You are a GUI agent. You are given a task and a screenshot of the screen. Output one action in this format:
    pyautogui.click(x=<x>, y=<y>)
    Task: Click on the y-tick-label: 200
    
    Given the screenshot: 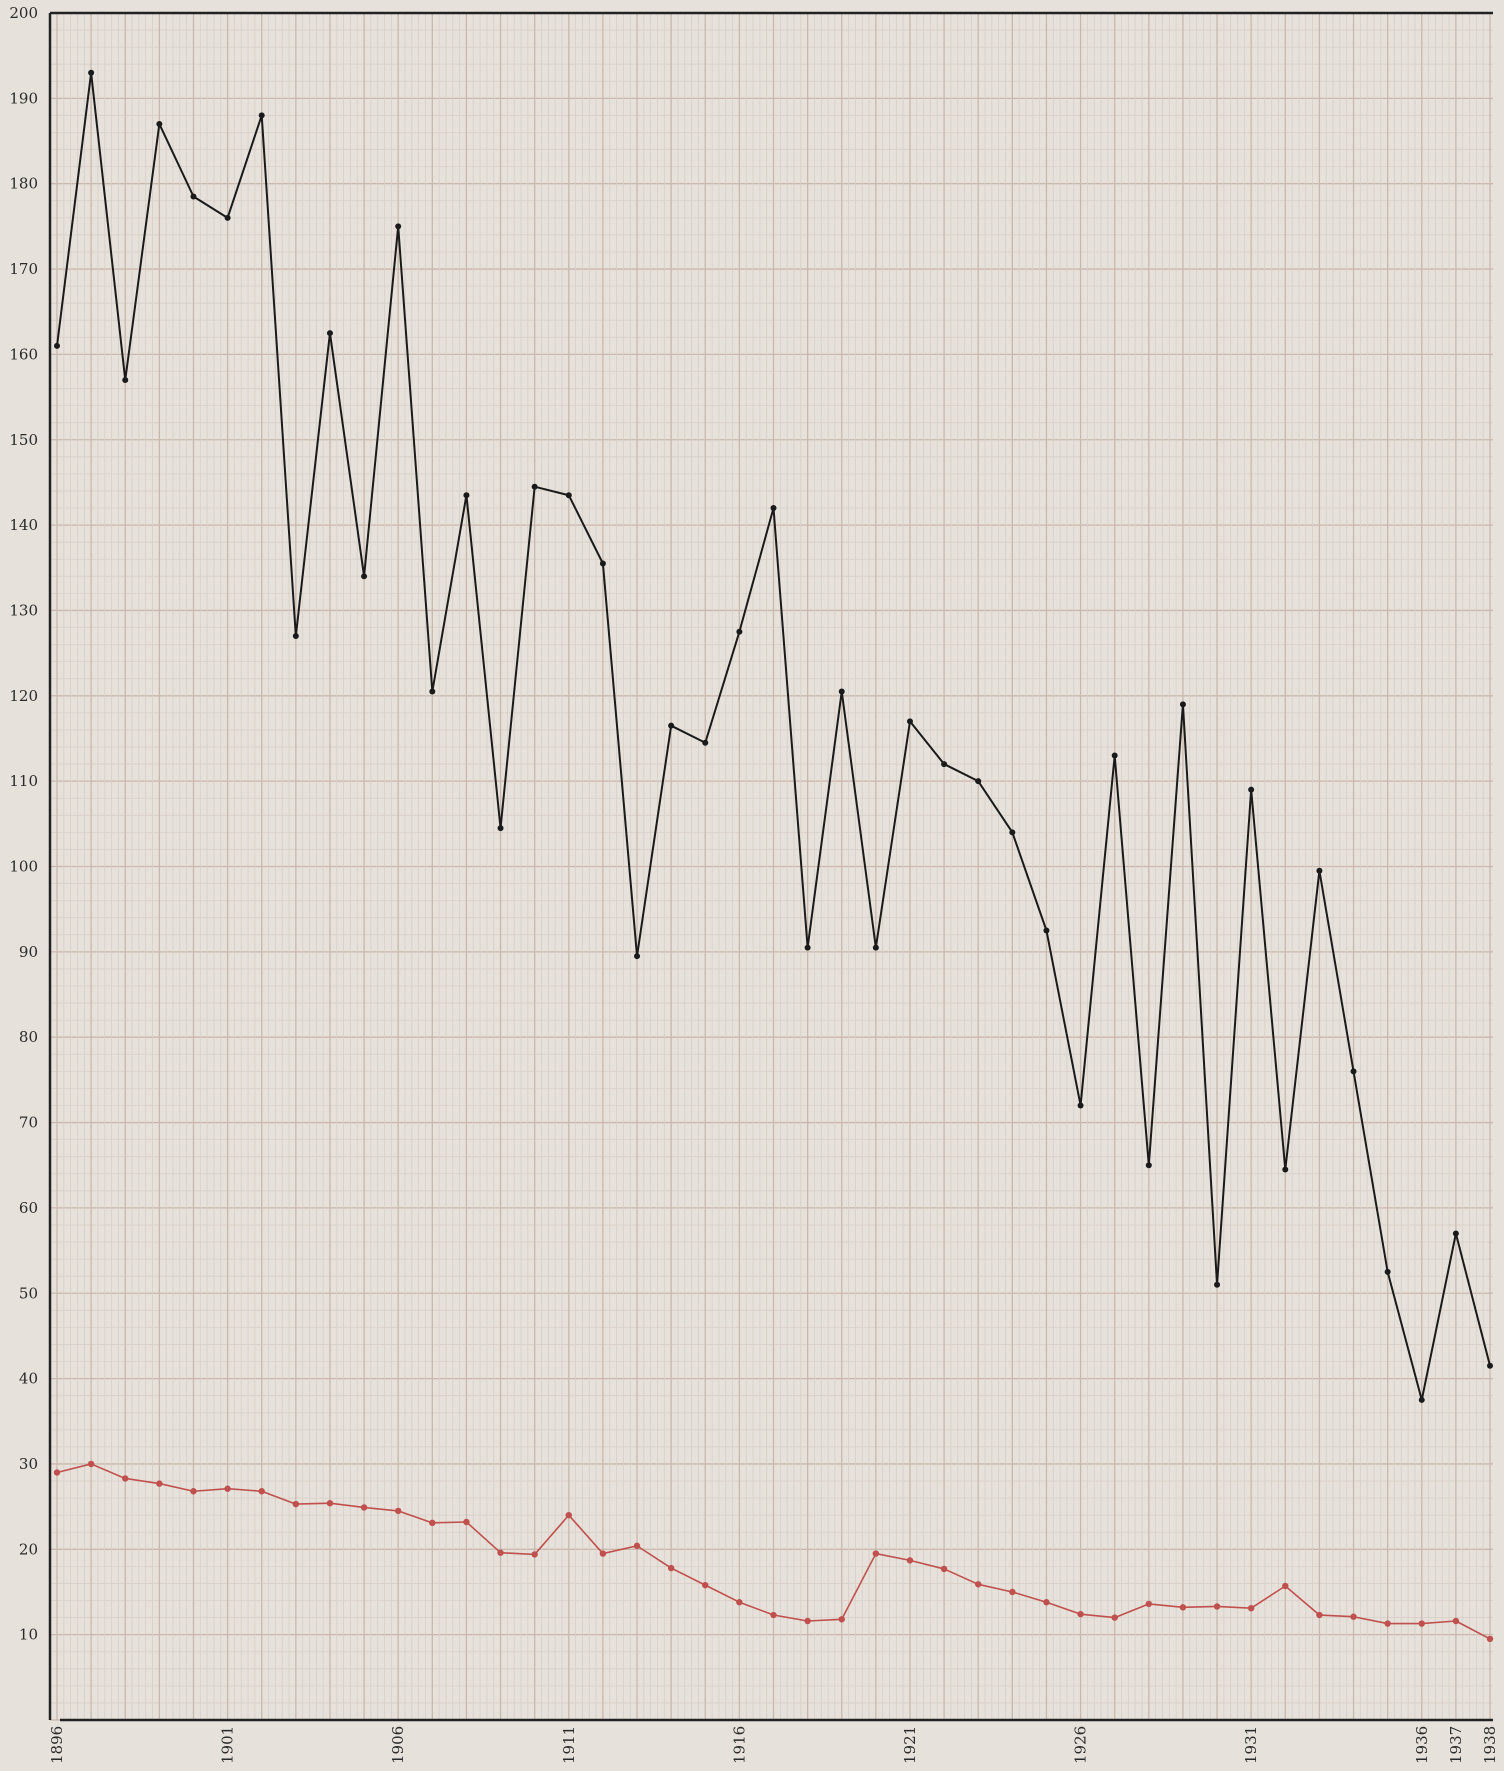 What is the action you would take?
    pyautogui.click(x=23, y=13)
    